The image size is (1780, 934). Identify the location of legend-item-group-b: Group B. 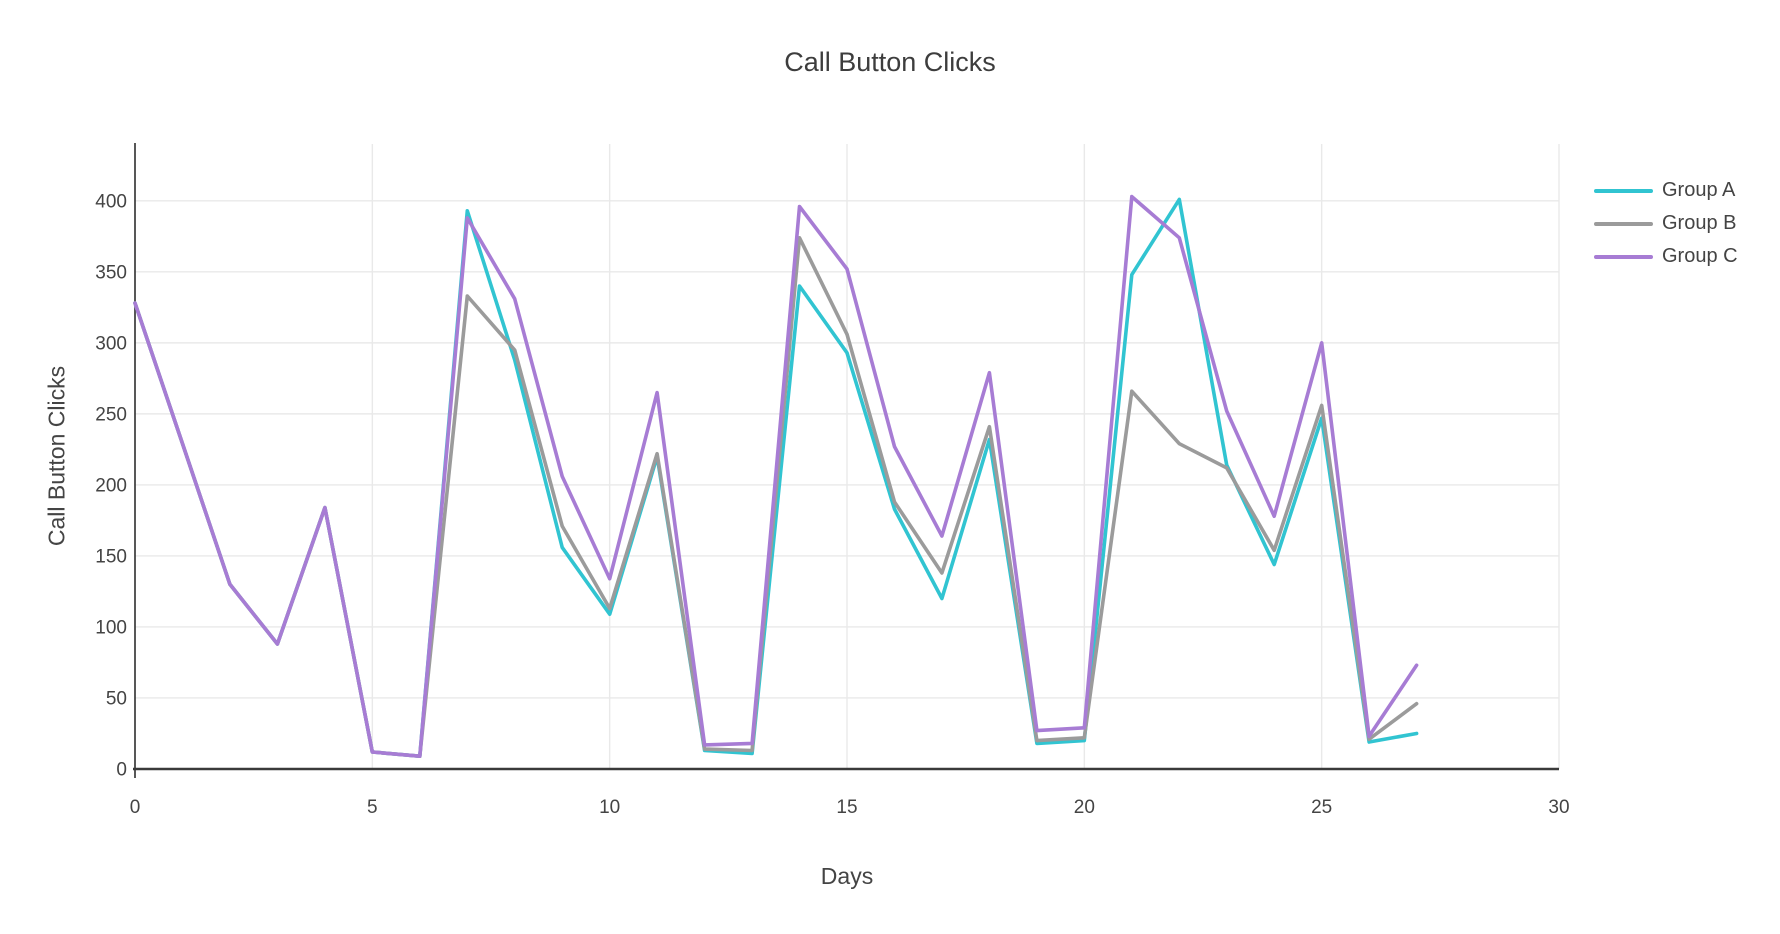
(1666, 223).